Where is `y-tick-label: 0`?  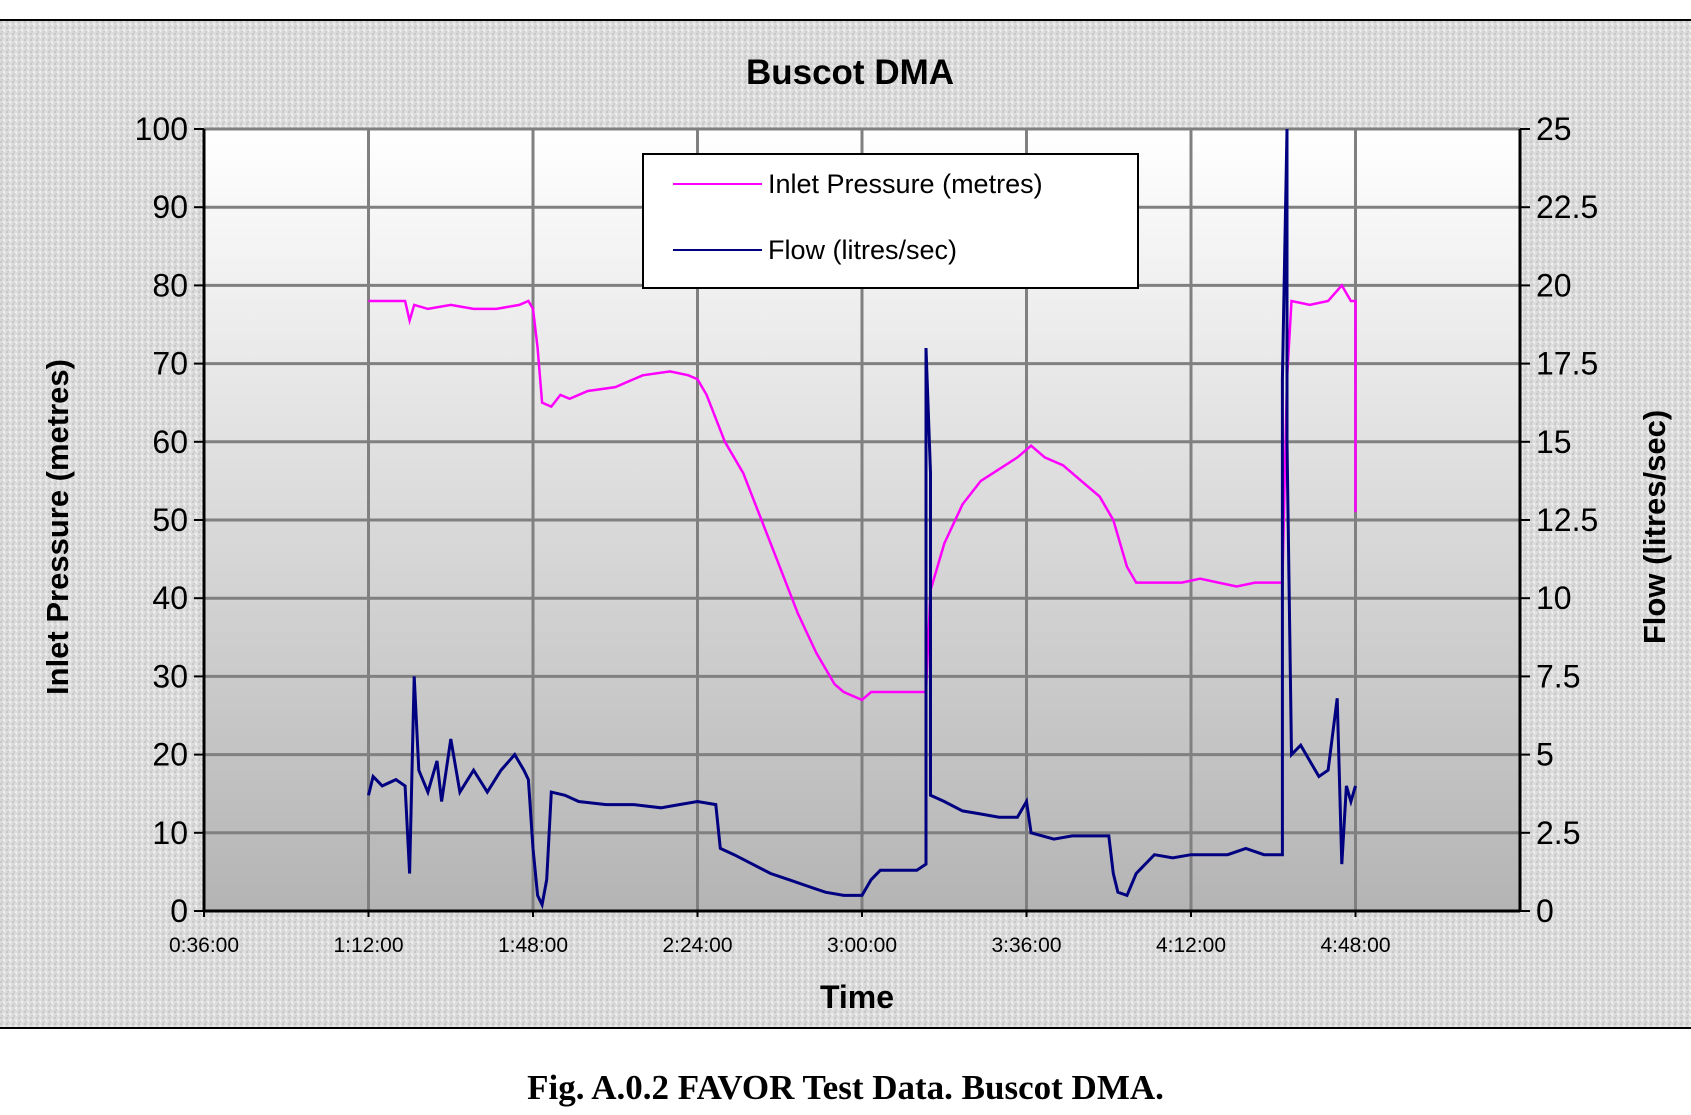 y-tick-label: 0 is located at coordinates (179, 911).